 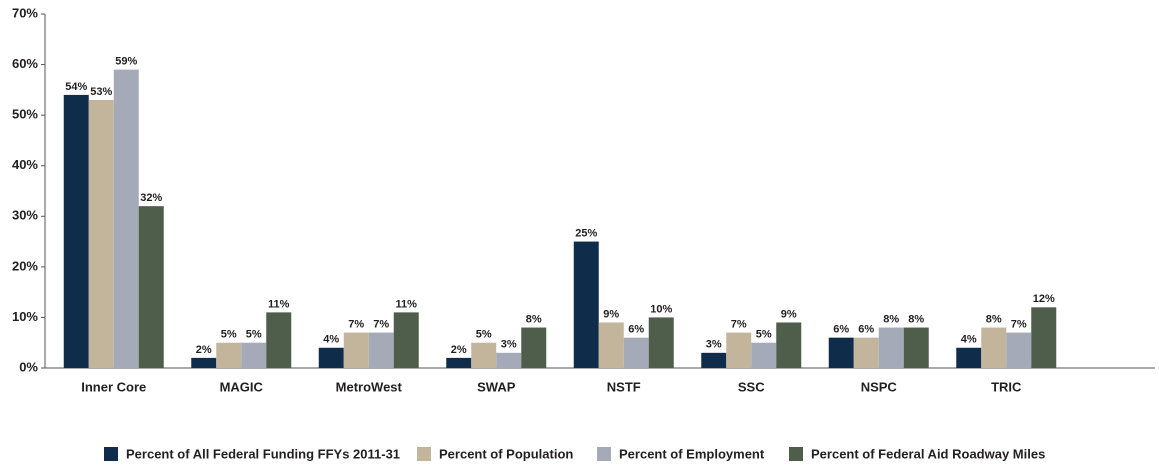 I want to click on y-tick-label: 30%, so click(x=25, y=215).